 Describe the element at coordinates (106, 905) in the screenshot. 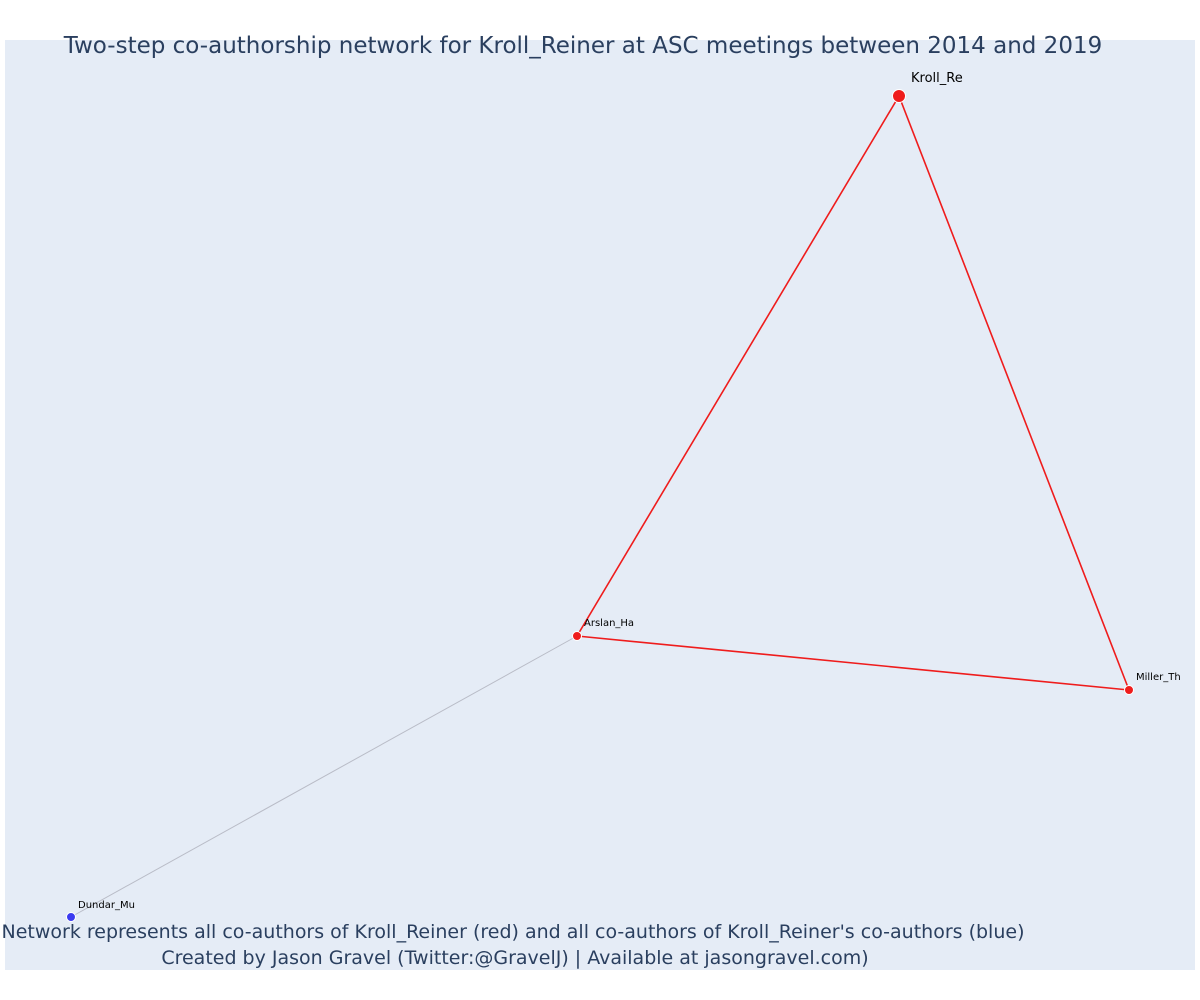

I see `node-label-dundar-mu: Dundar_Mu` at that location.